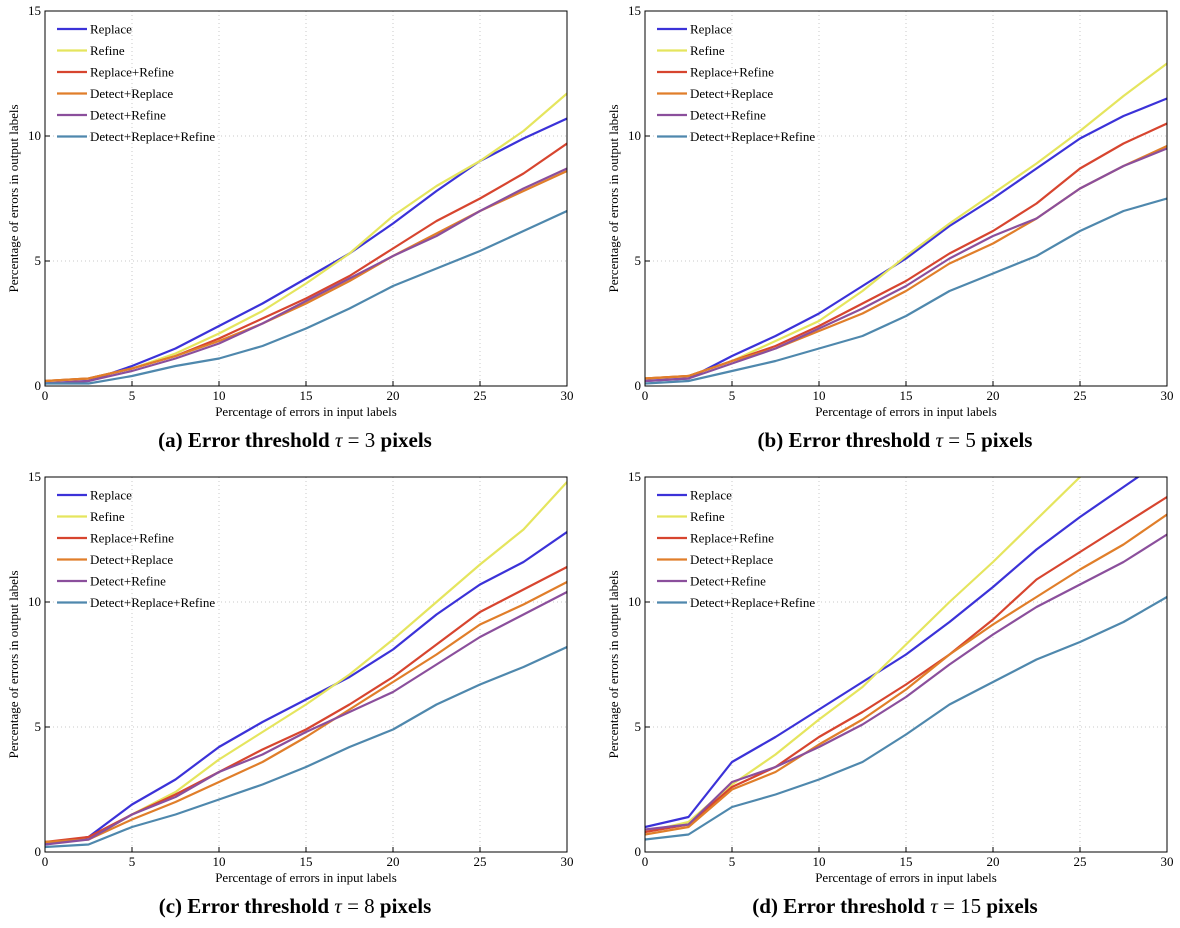 The height and width of the screenshot is (928, 1180). I want to click on caption-value: 3, so click(370, 440).